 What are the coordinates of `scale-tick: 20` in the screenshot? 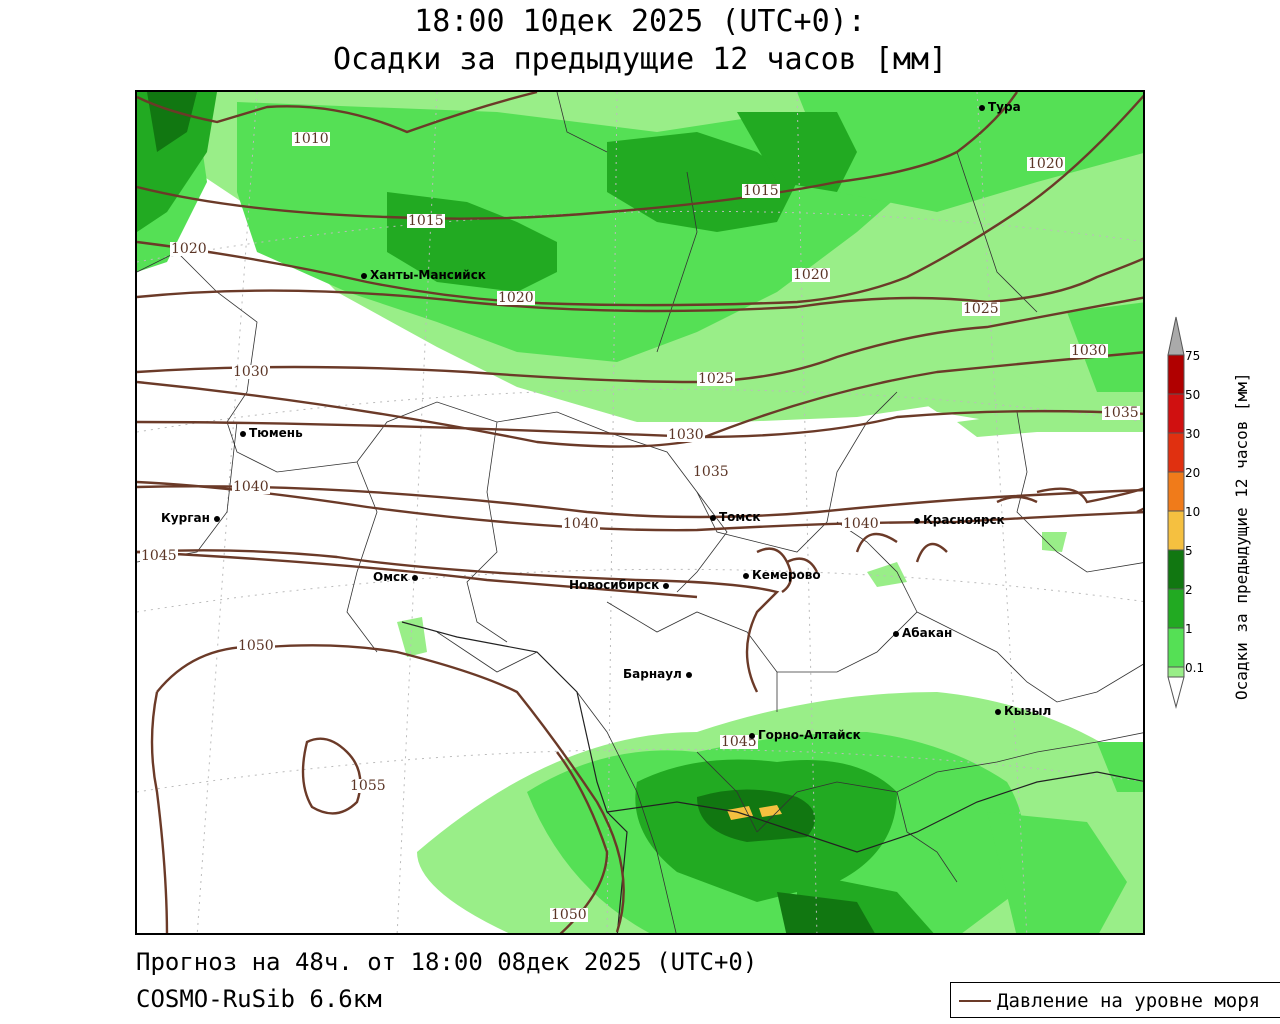 It's located at (1193, 473).